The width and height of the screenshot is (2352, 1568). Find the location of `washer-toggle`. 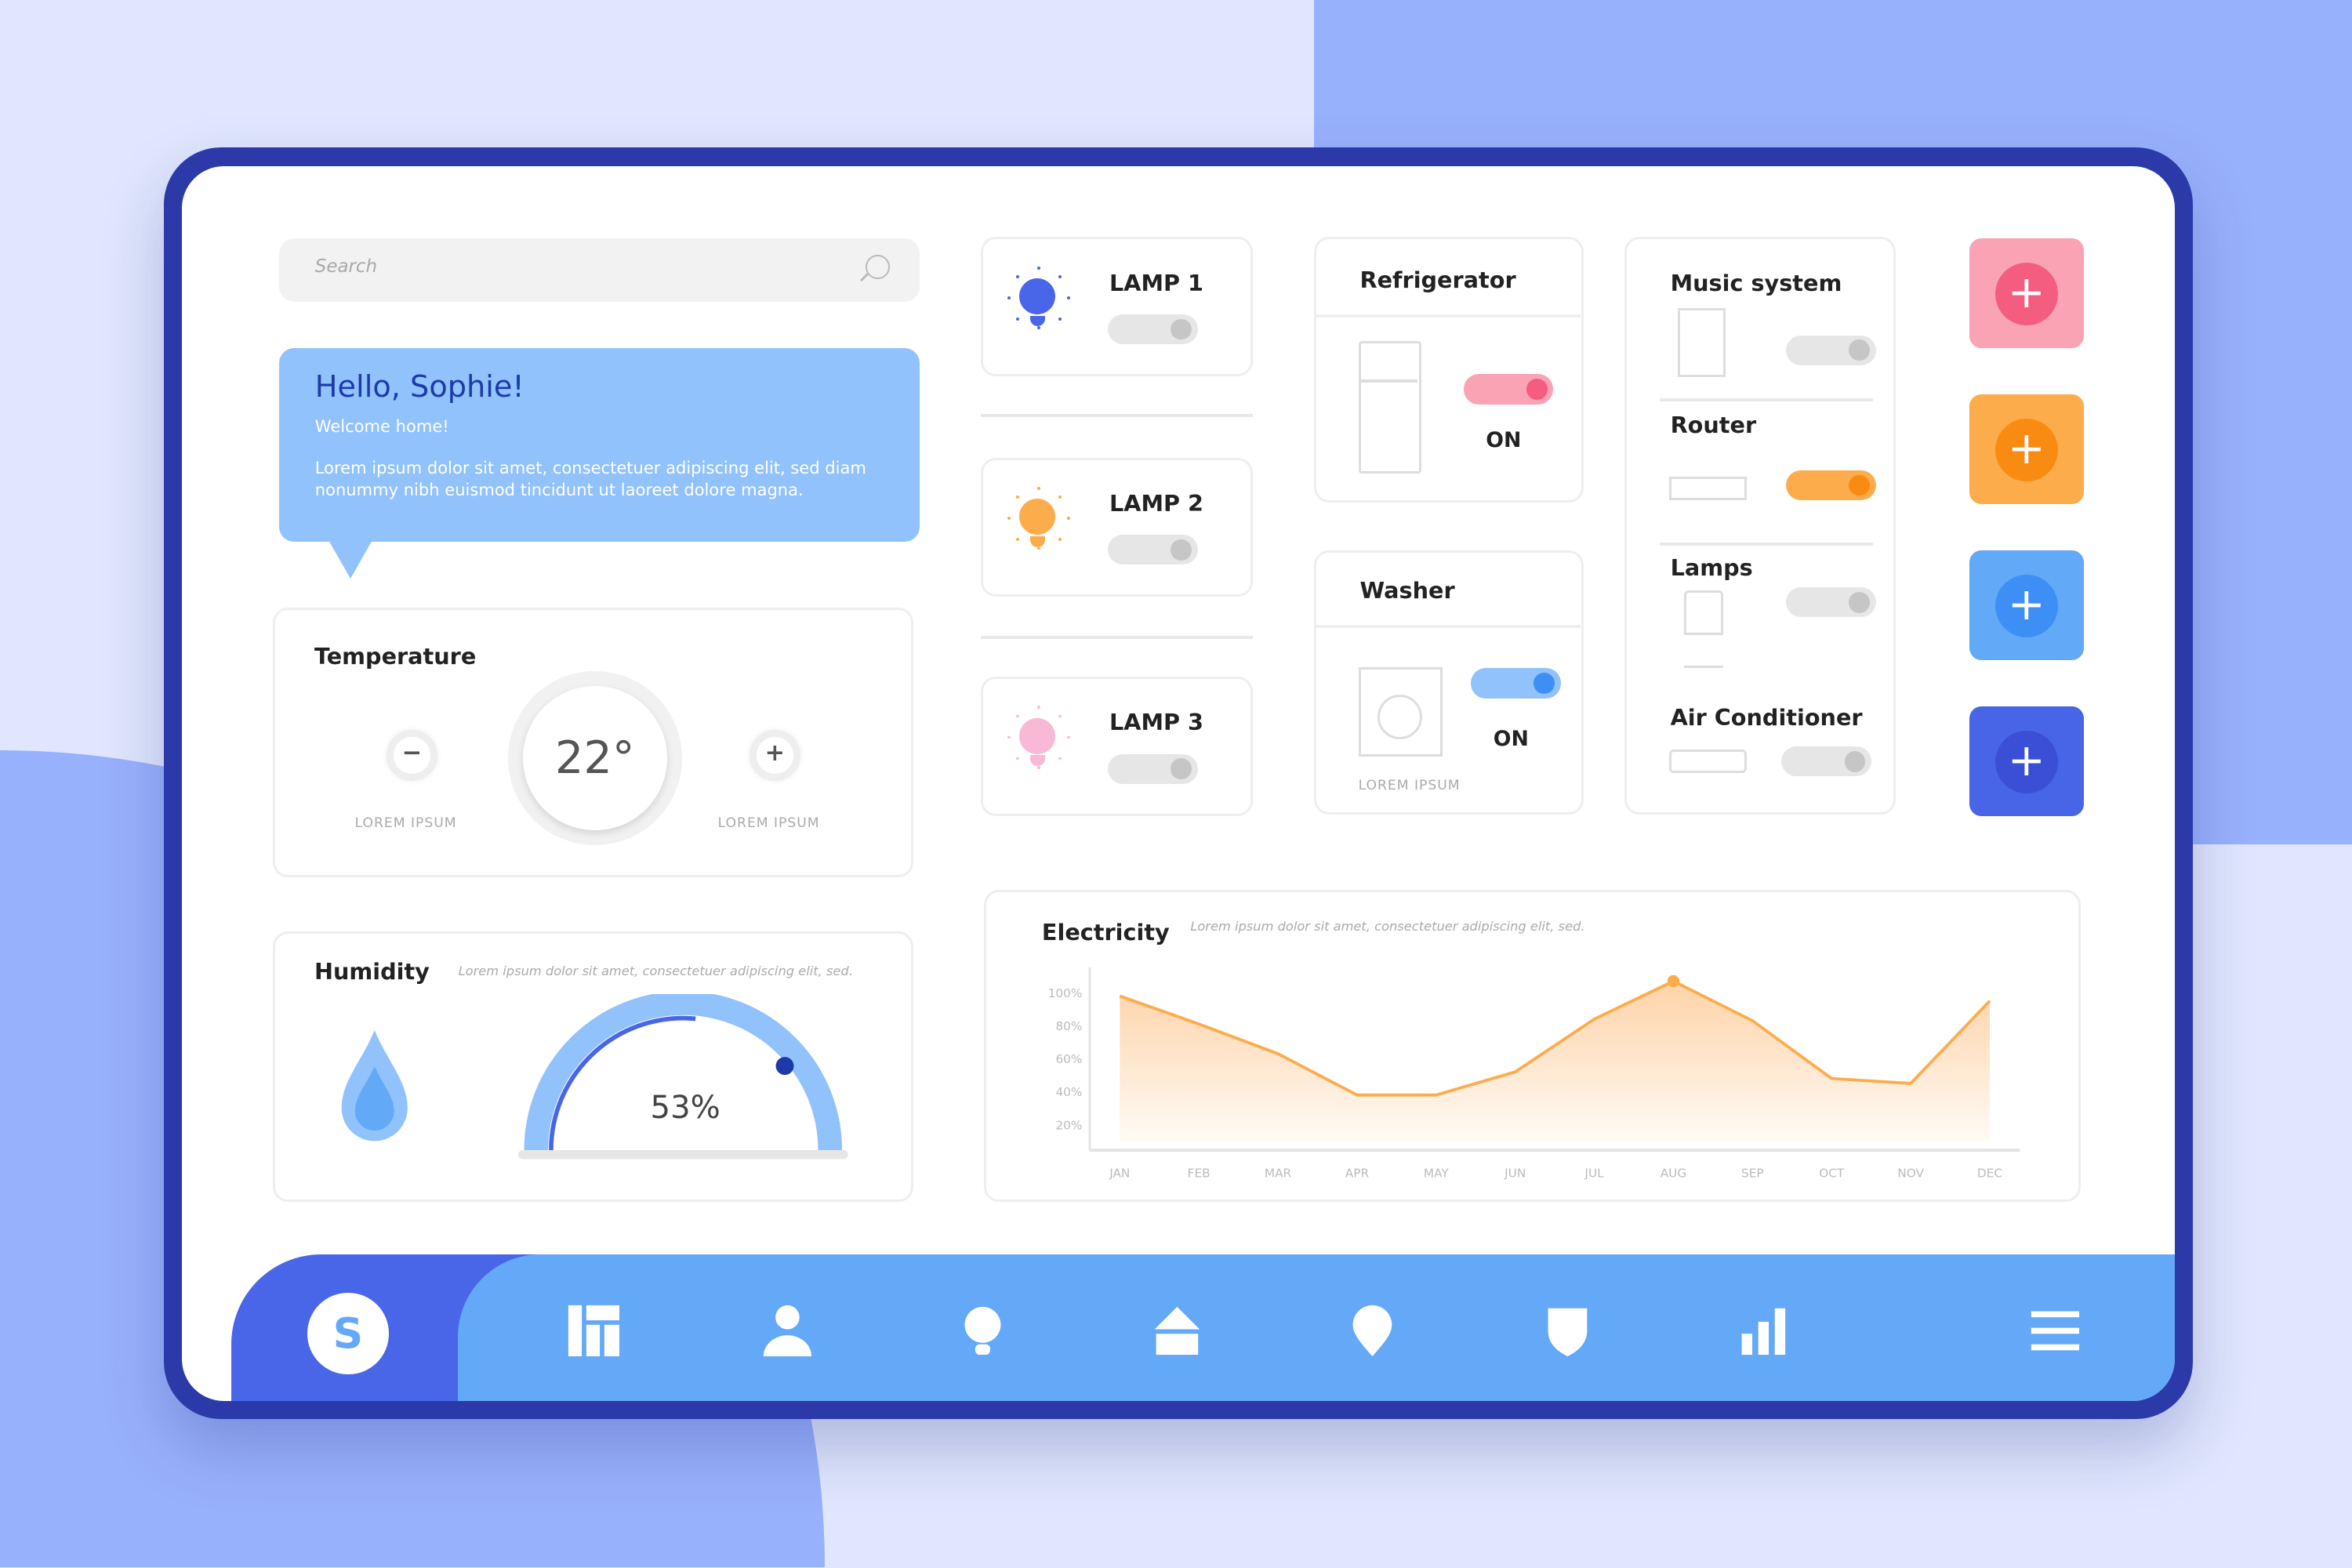

washer-toggle is located at coordinates (1516, 683).